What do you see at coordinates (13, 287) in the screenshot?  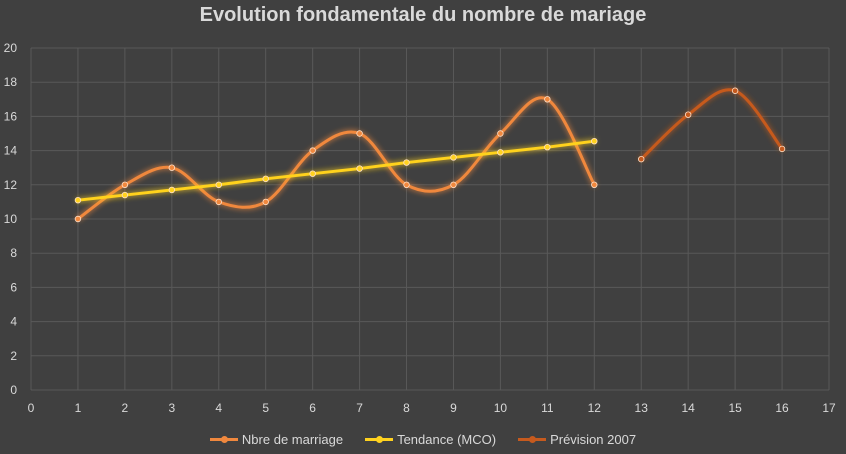 I see `y-tick-label: 6` at bounding box center [13, 287].